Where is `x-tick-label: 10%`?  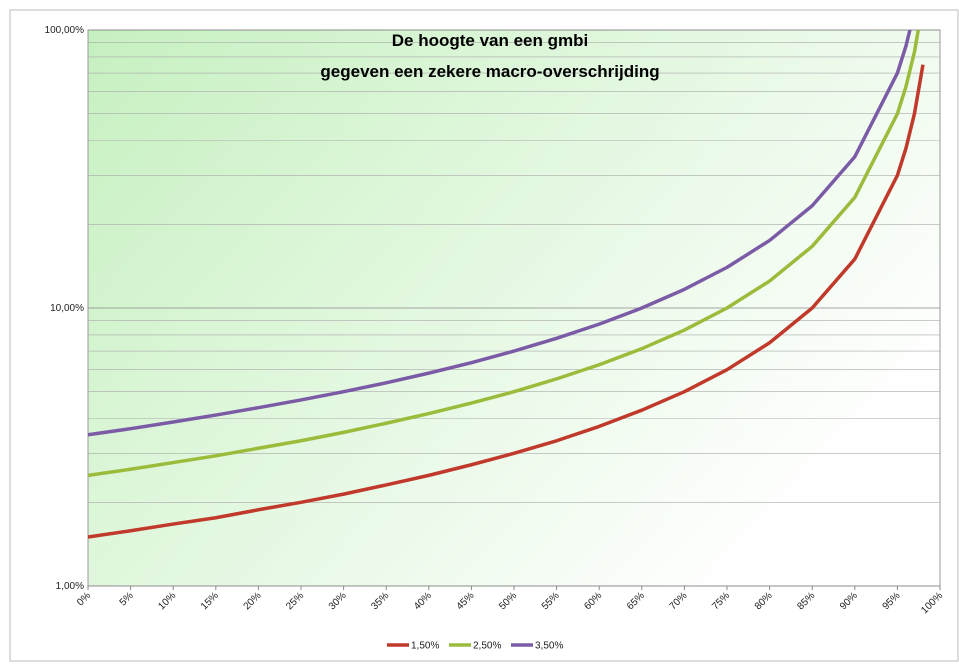 x-tick-label: 10% is located at coordinates (167, 601).